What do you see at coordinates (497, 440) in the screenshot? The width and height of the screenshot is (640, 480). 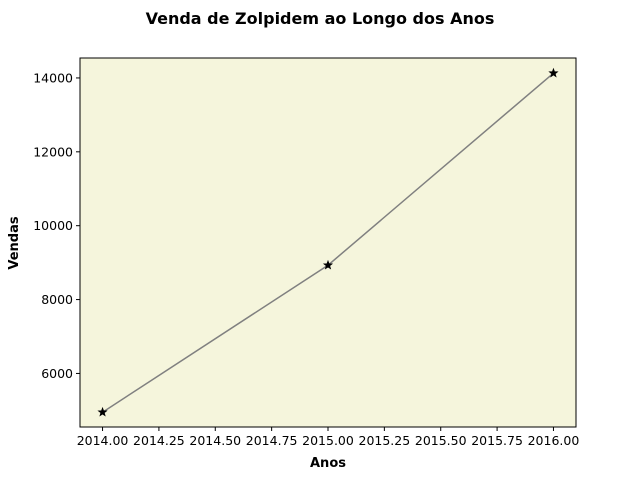 I see `x-tick-label: 2015.75` at bounding box center [497, 440].